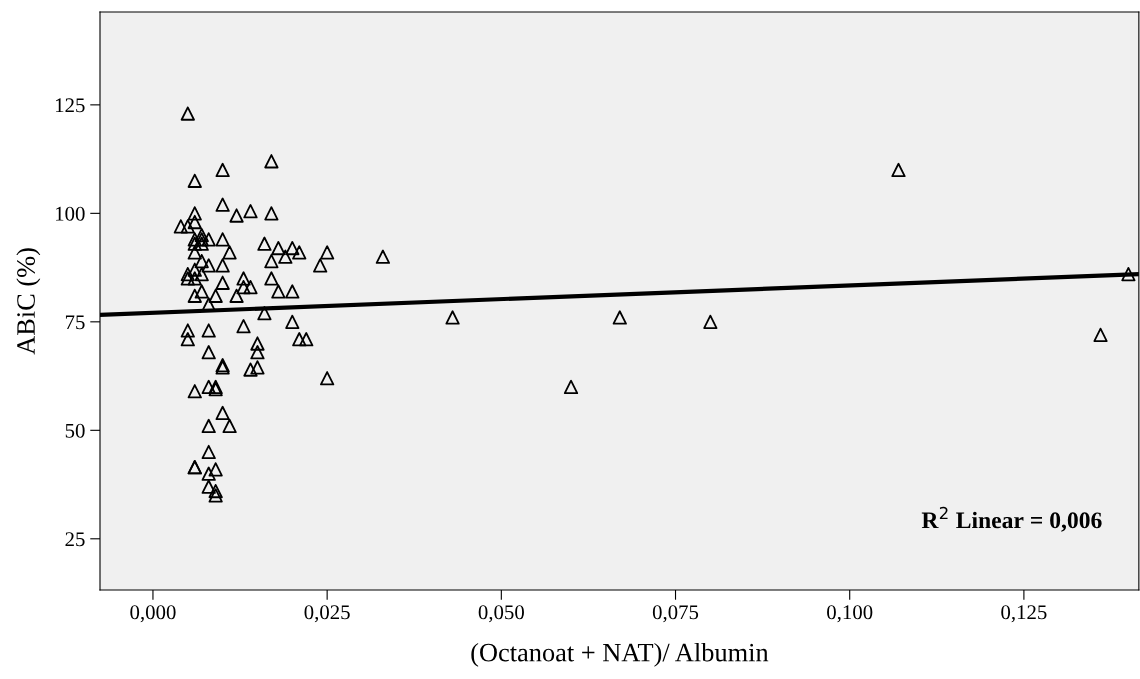 This screenshot has width=1140, height=679. I want to click on y-tick-label: 25, so click(75, 539).